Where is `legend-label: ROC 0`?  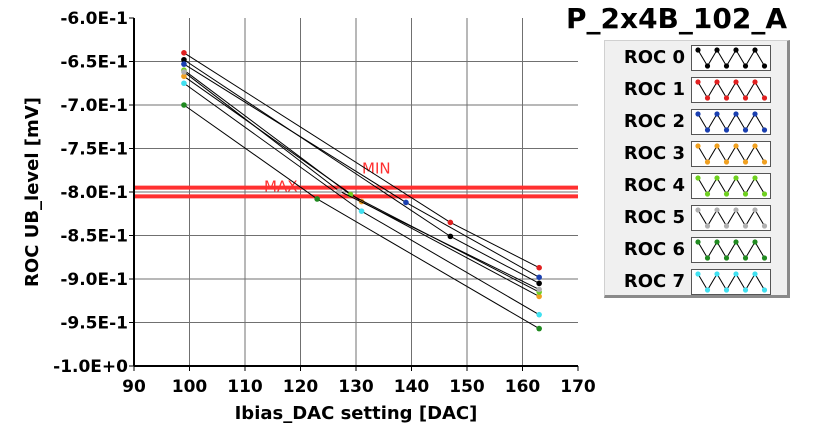 legend-label: ROC 0 is located at coordinates (654, 57).